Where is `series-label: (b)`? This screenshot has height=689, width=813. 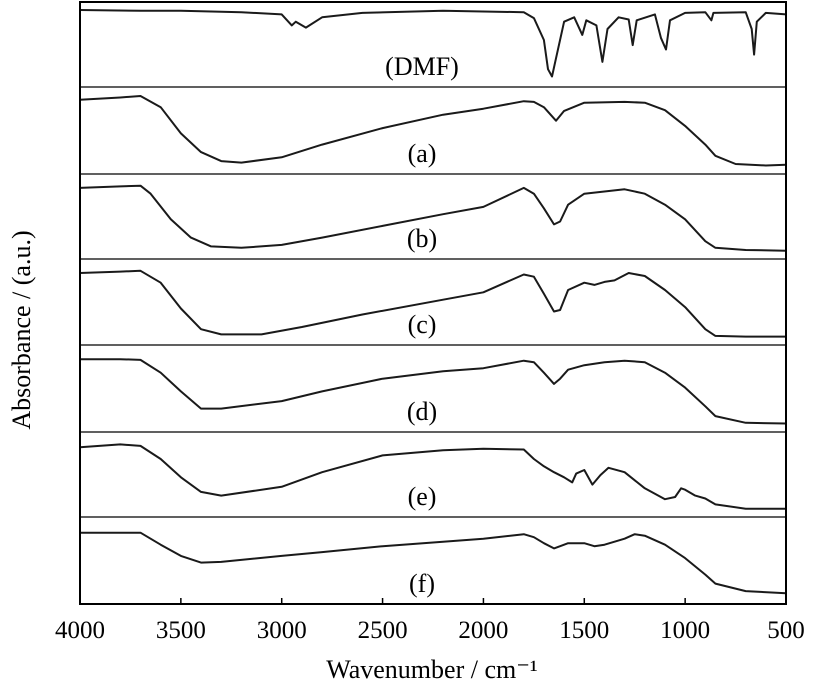 series-label: (b) is located at coordinates (422, 238).